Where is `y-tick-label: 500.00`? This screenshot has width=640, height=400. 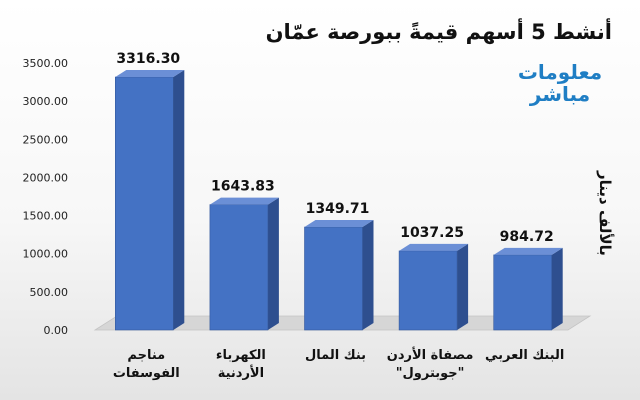 y-tick-label: 500.00 is located at coordinates (49, 292).